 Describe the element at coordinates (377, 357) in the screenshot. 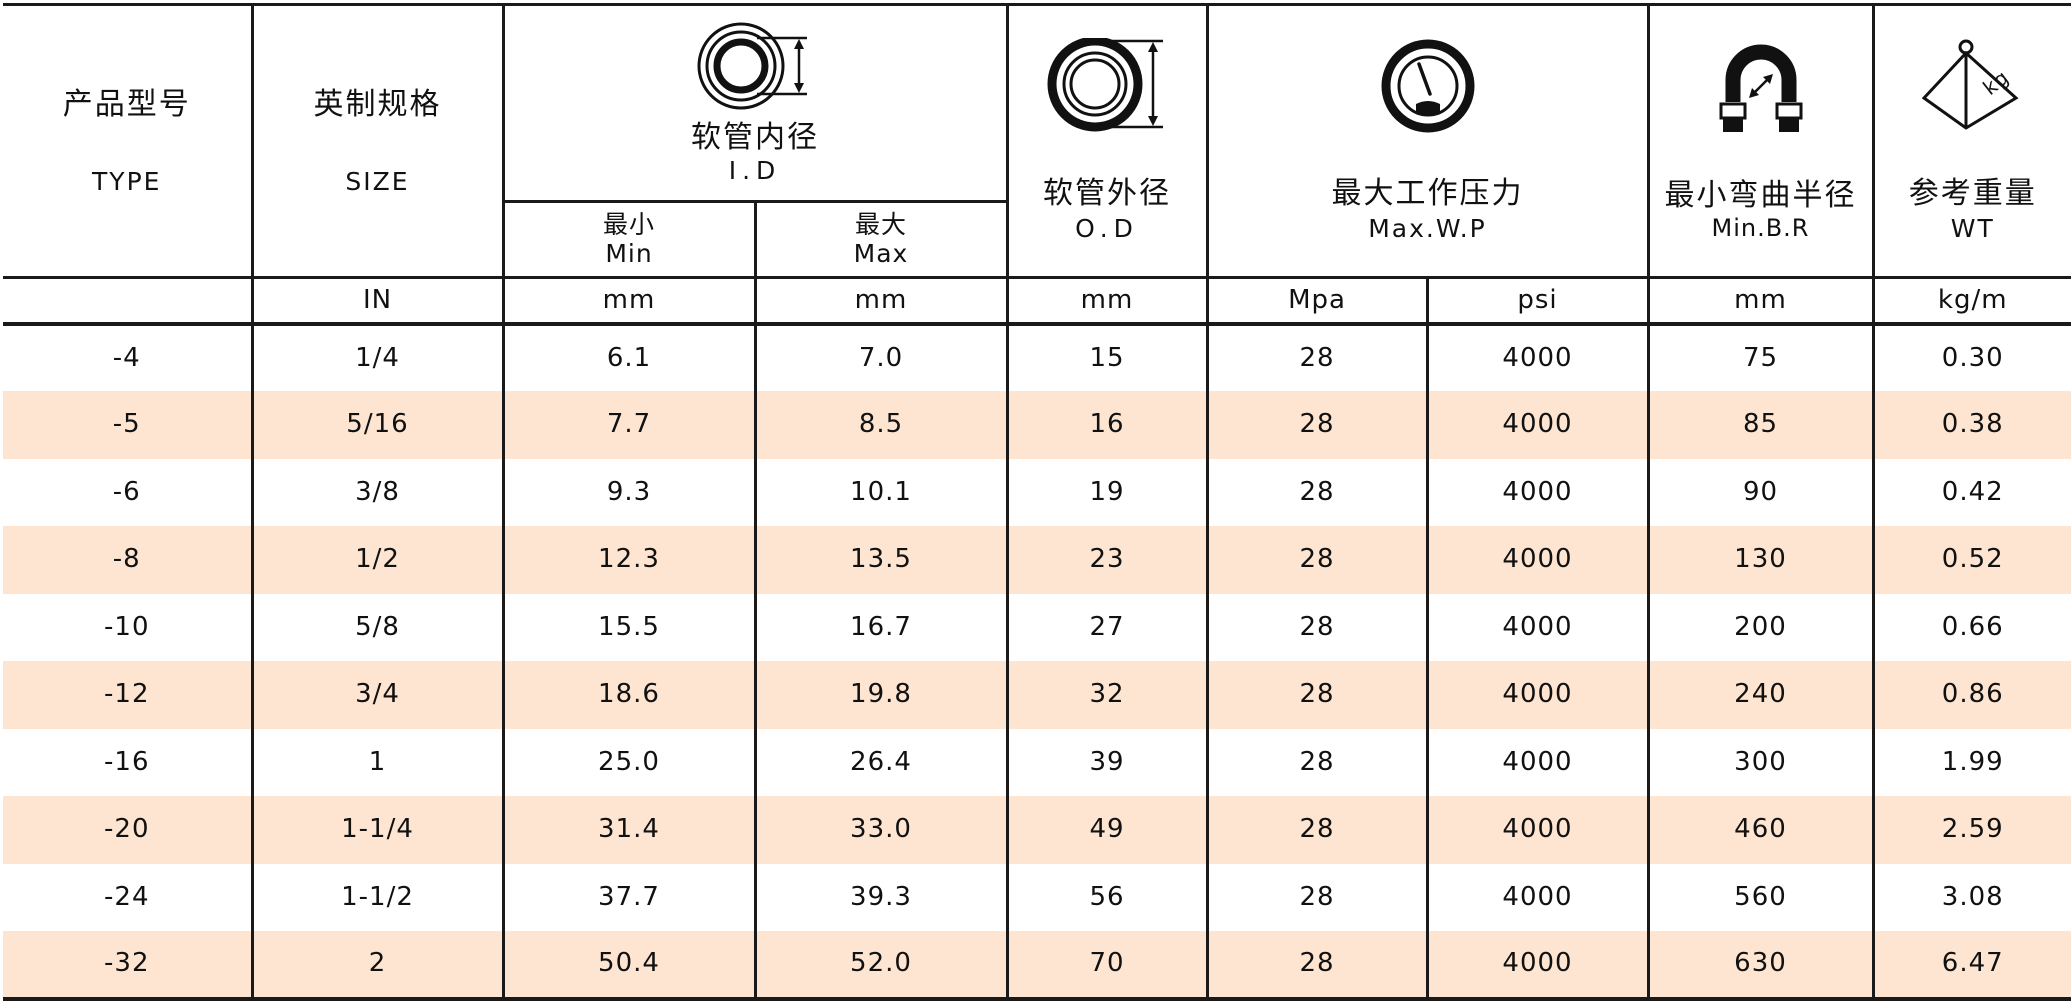

I see `cell-size: 1/4` at that location.